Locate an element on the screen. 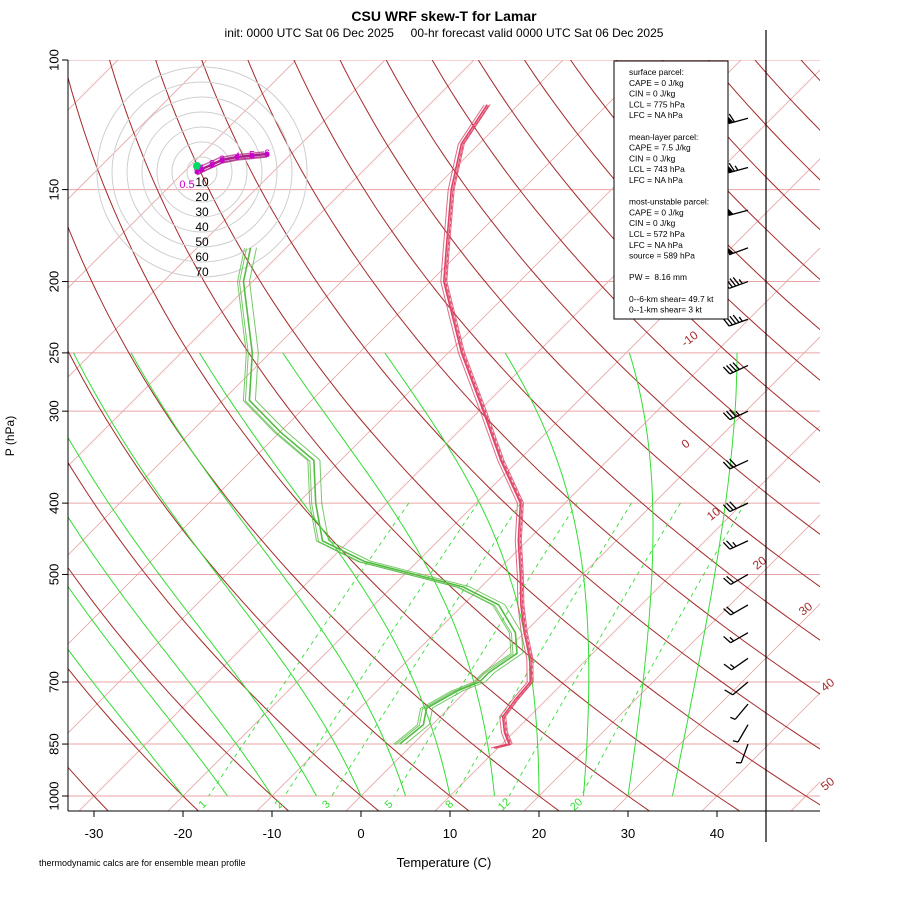 The image size is (900, 900). y-tick-label: 850 is located at coordinates (54, 744).